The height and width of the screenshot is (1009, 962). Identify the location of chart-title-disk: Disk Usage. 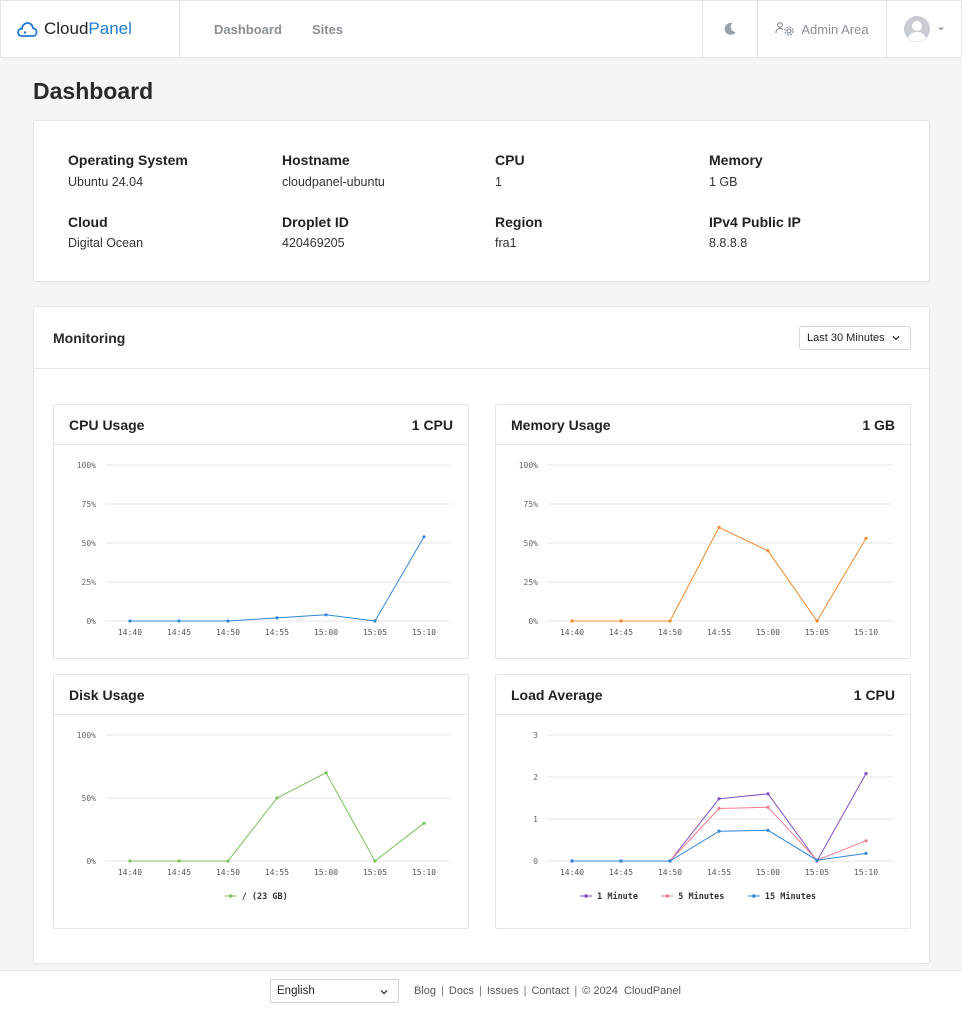
(107, 695).